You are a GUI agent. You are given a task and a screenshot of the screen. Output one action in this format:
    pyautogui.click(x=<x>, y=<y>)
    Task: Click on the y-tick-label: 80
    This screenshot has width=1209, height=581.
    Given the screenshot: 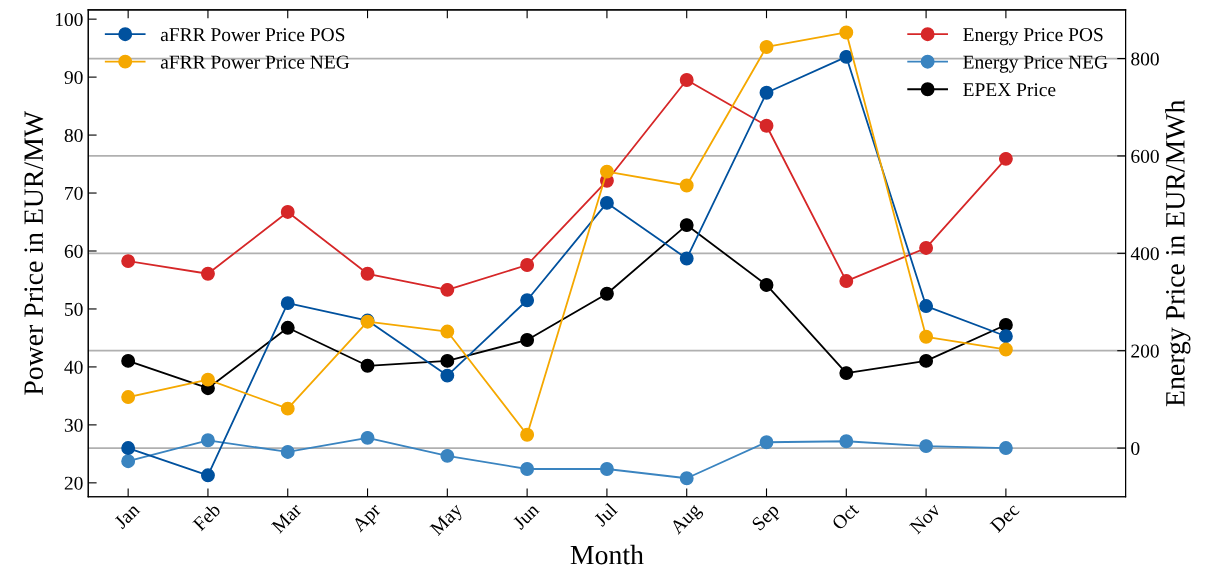 What is the action you would take?
    pyautogui.click(x=73, y=135)
    